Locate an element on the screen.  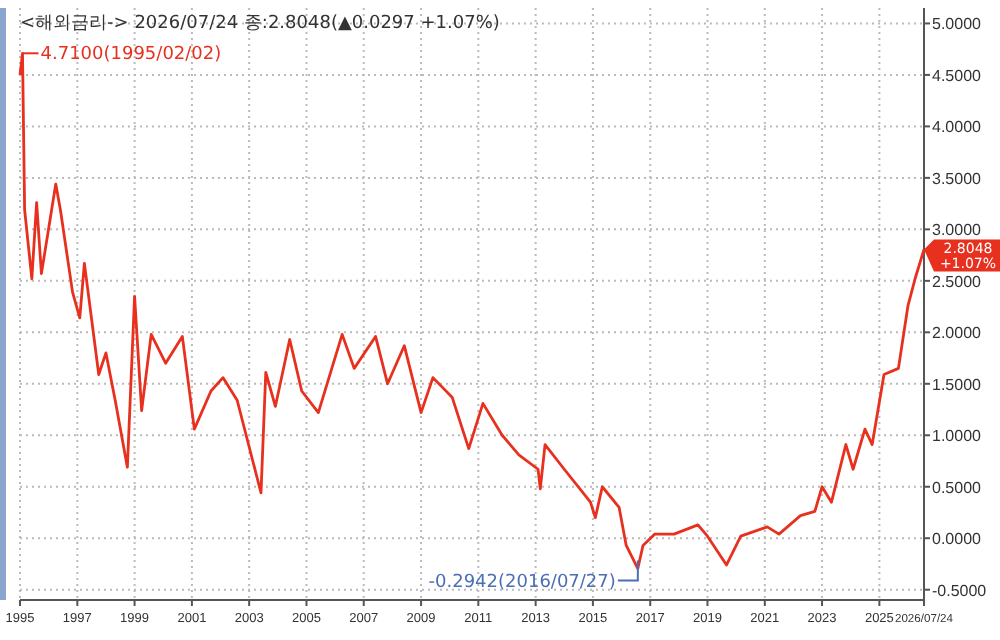
chart-title: <해외금리-> 2026/07/24 종:2.8048(▲0.0297 +1.07%) is located at coordinates (260, 24).